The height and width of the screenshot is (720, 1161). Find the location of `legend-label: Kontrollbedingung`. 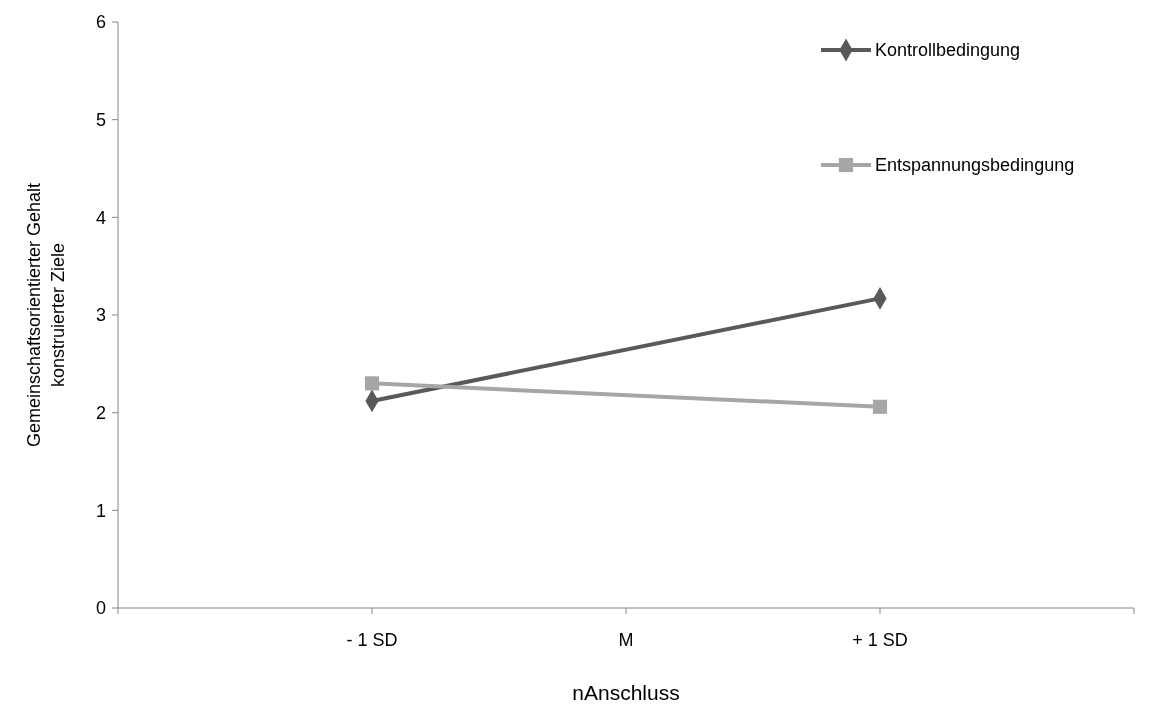

legend-label: Kontrollbedingung is located at coordinates (948, 50).